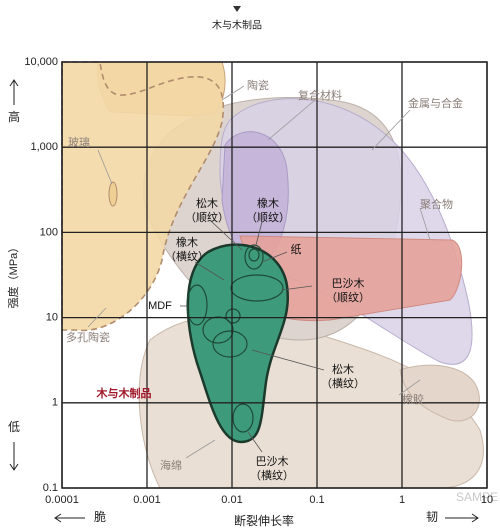 This screenshot has height=532, width=500. I want to click on y-down-arrow, so click(14, 456).